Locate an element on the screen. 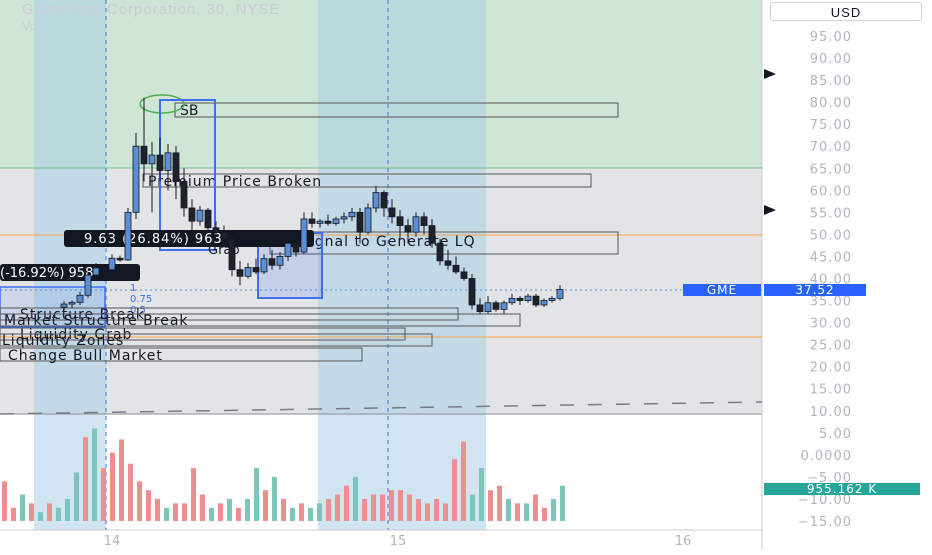 This screenshot has height=555, width=932. last-price-tag: 37.52 is located at coordinates (815, 290).